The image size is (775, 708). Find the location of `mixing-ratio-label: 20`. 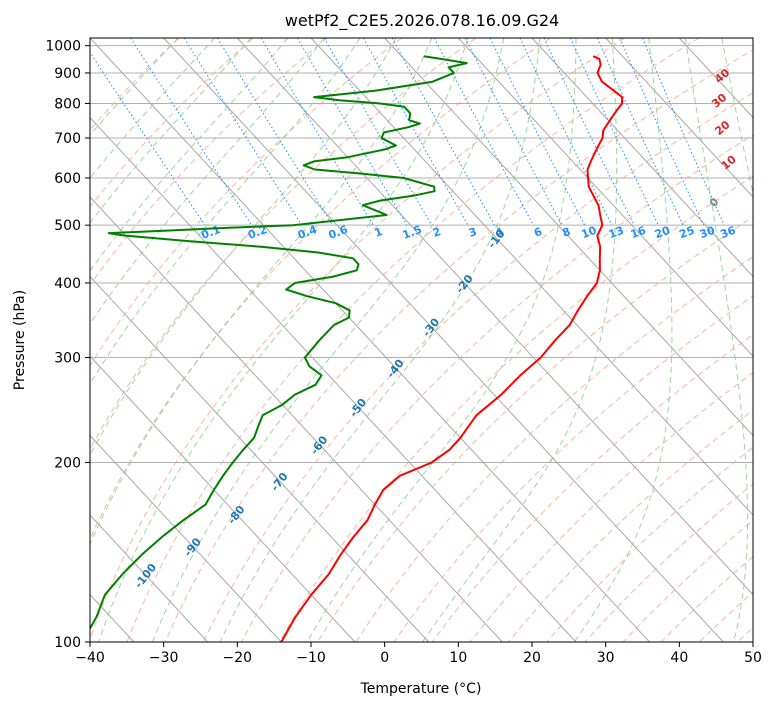

mixing-ratio-label: 20 is located at coordinates (662, 233).